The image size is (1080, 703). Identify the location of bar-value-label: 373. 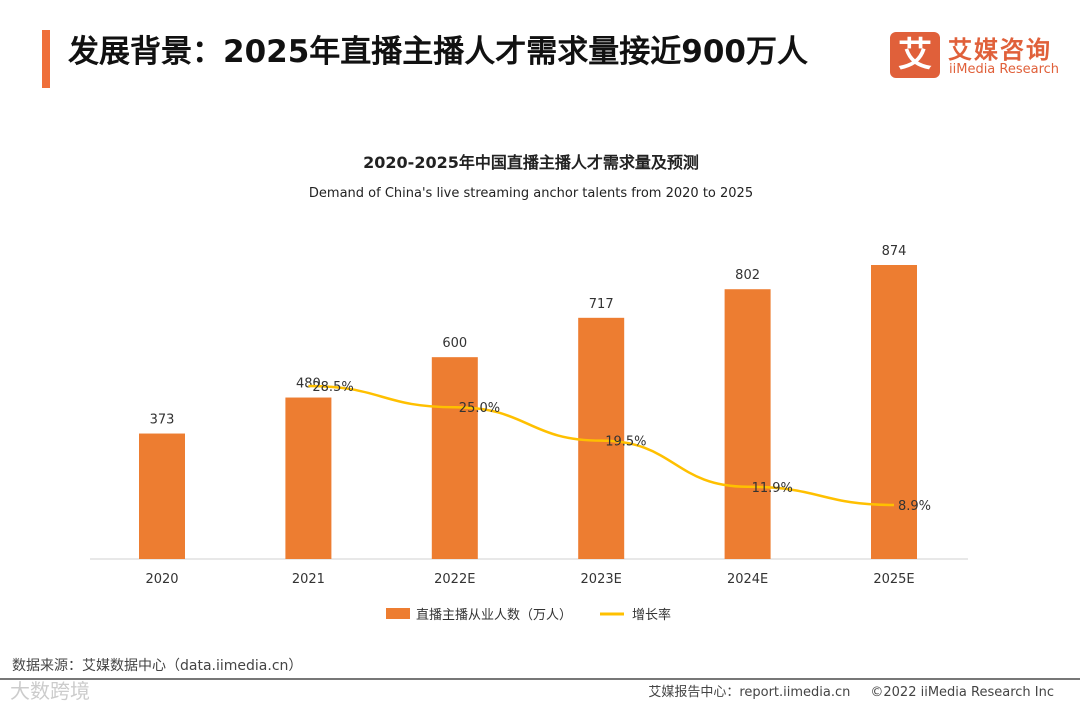
(162, 420).